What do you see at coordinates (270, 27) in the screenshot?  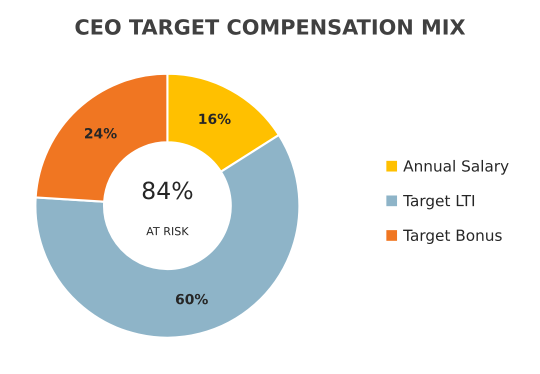 I see `chart-title: CEO TARGET COMPENSATION MIX` at bounding box center [270, 27].